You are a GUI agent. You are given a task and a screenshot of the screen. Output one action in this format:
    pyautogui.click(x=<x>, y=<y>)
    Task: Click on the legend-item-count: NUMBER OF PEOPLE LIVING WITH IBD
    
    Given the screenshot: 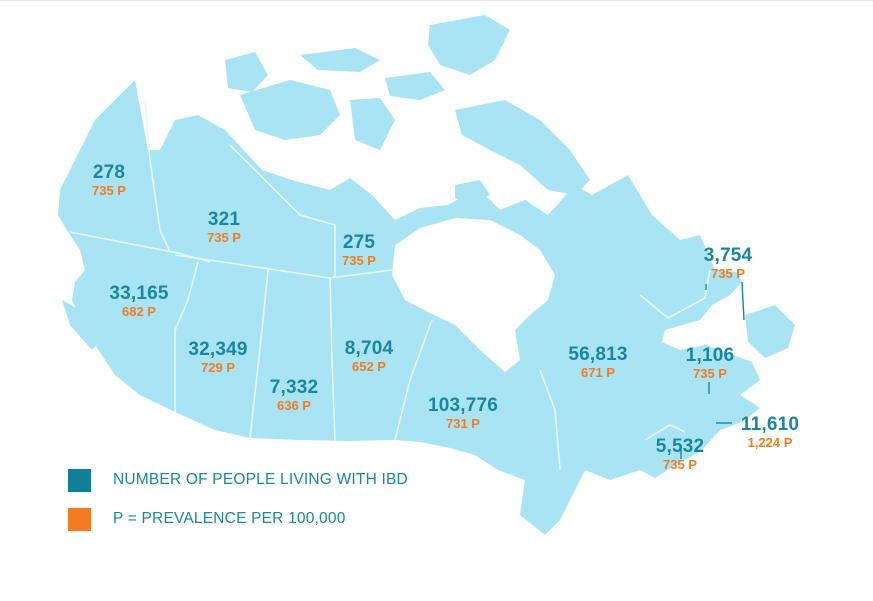 What is the action you would take?
    pyautogui.click(x=238, y=480)
    